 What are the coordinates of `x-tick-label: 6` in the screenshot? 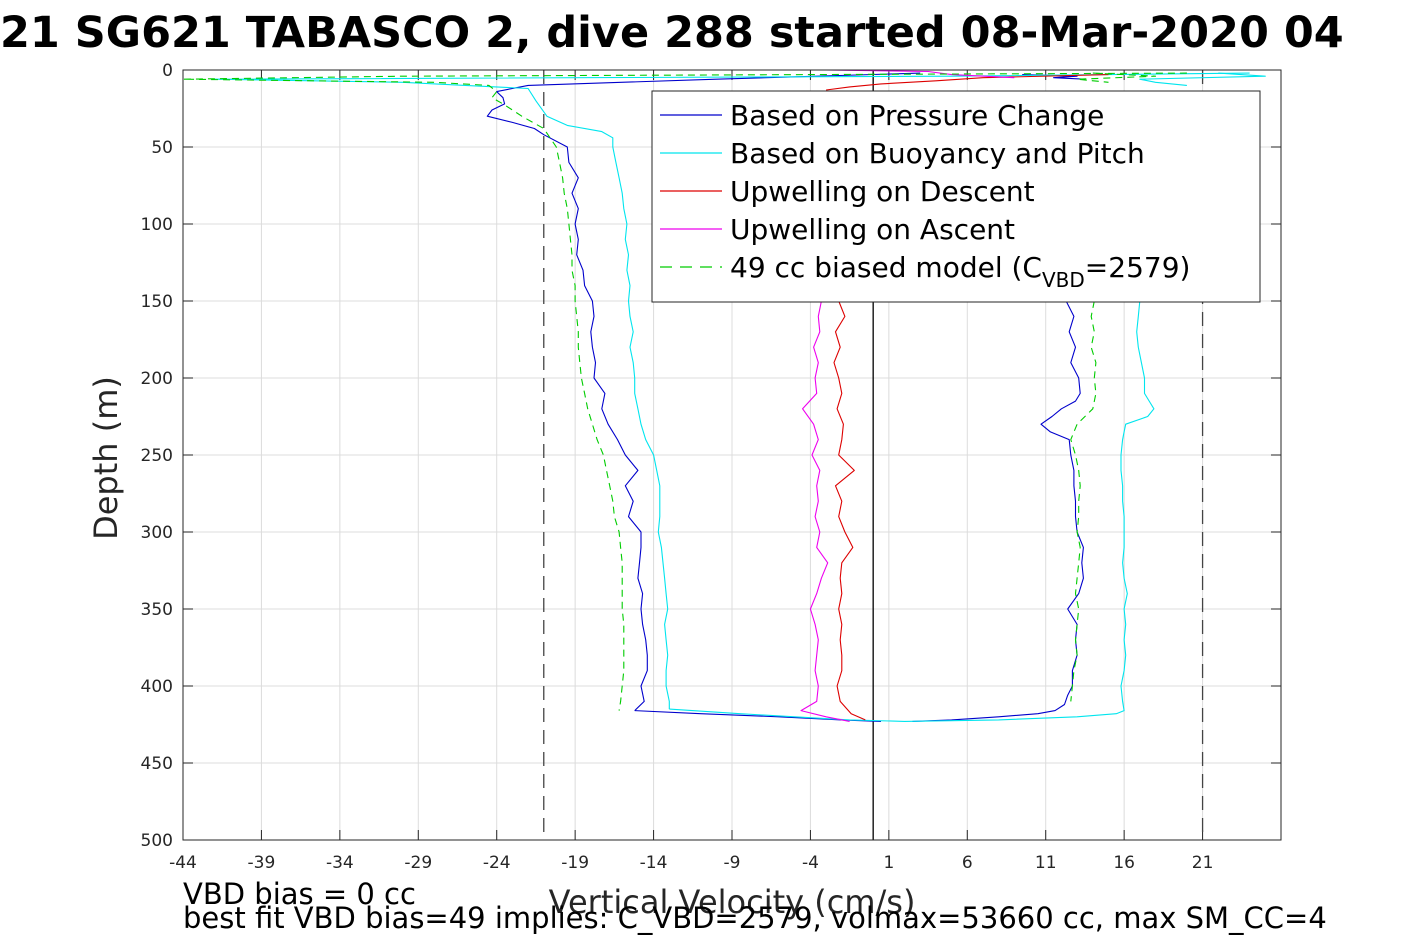 It's located at (967, 863).